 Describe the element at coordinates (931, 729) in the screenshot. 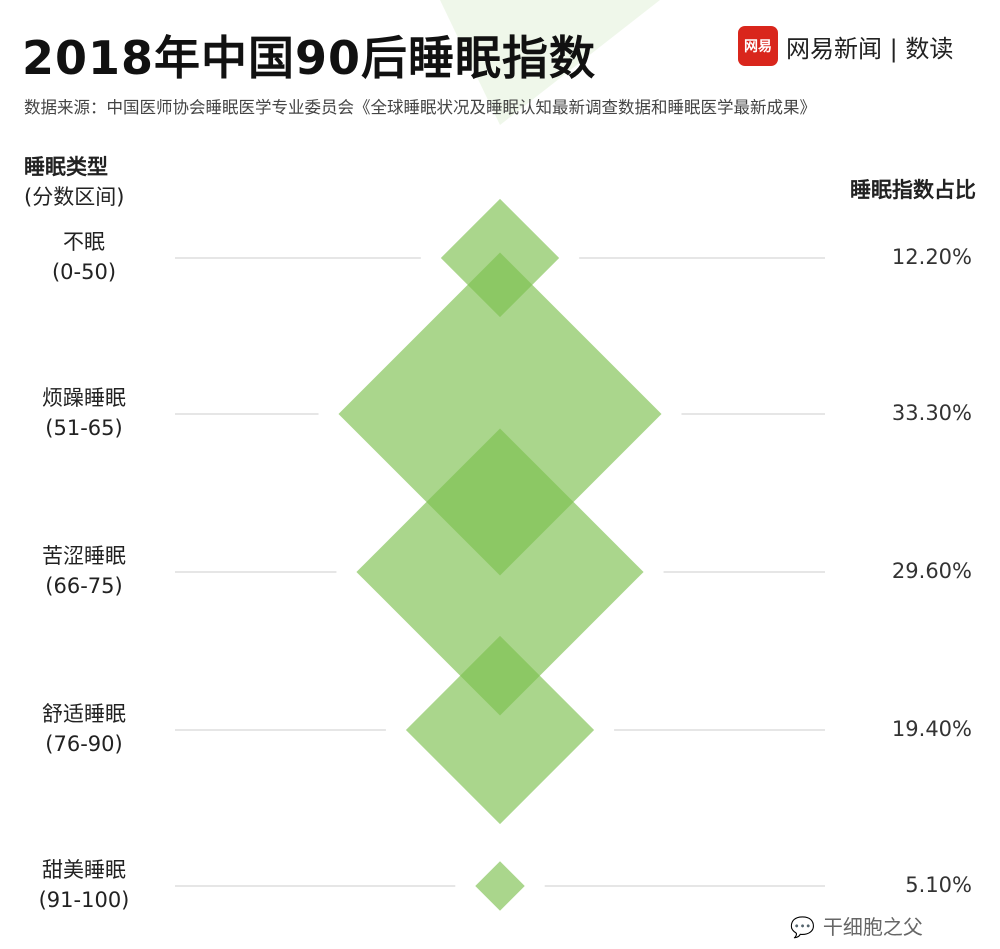

I see `value-label: 19.40%` at that location.